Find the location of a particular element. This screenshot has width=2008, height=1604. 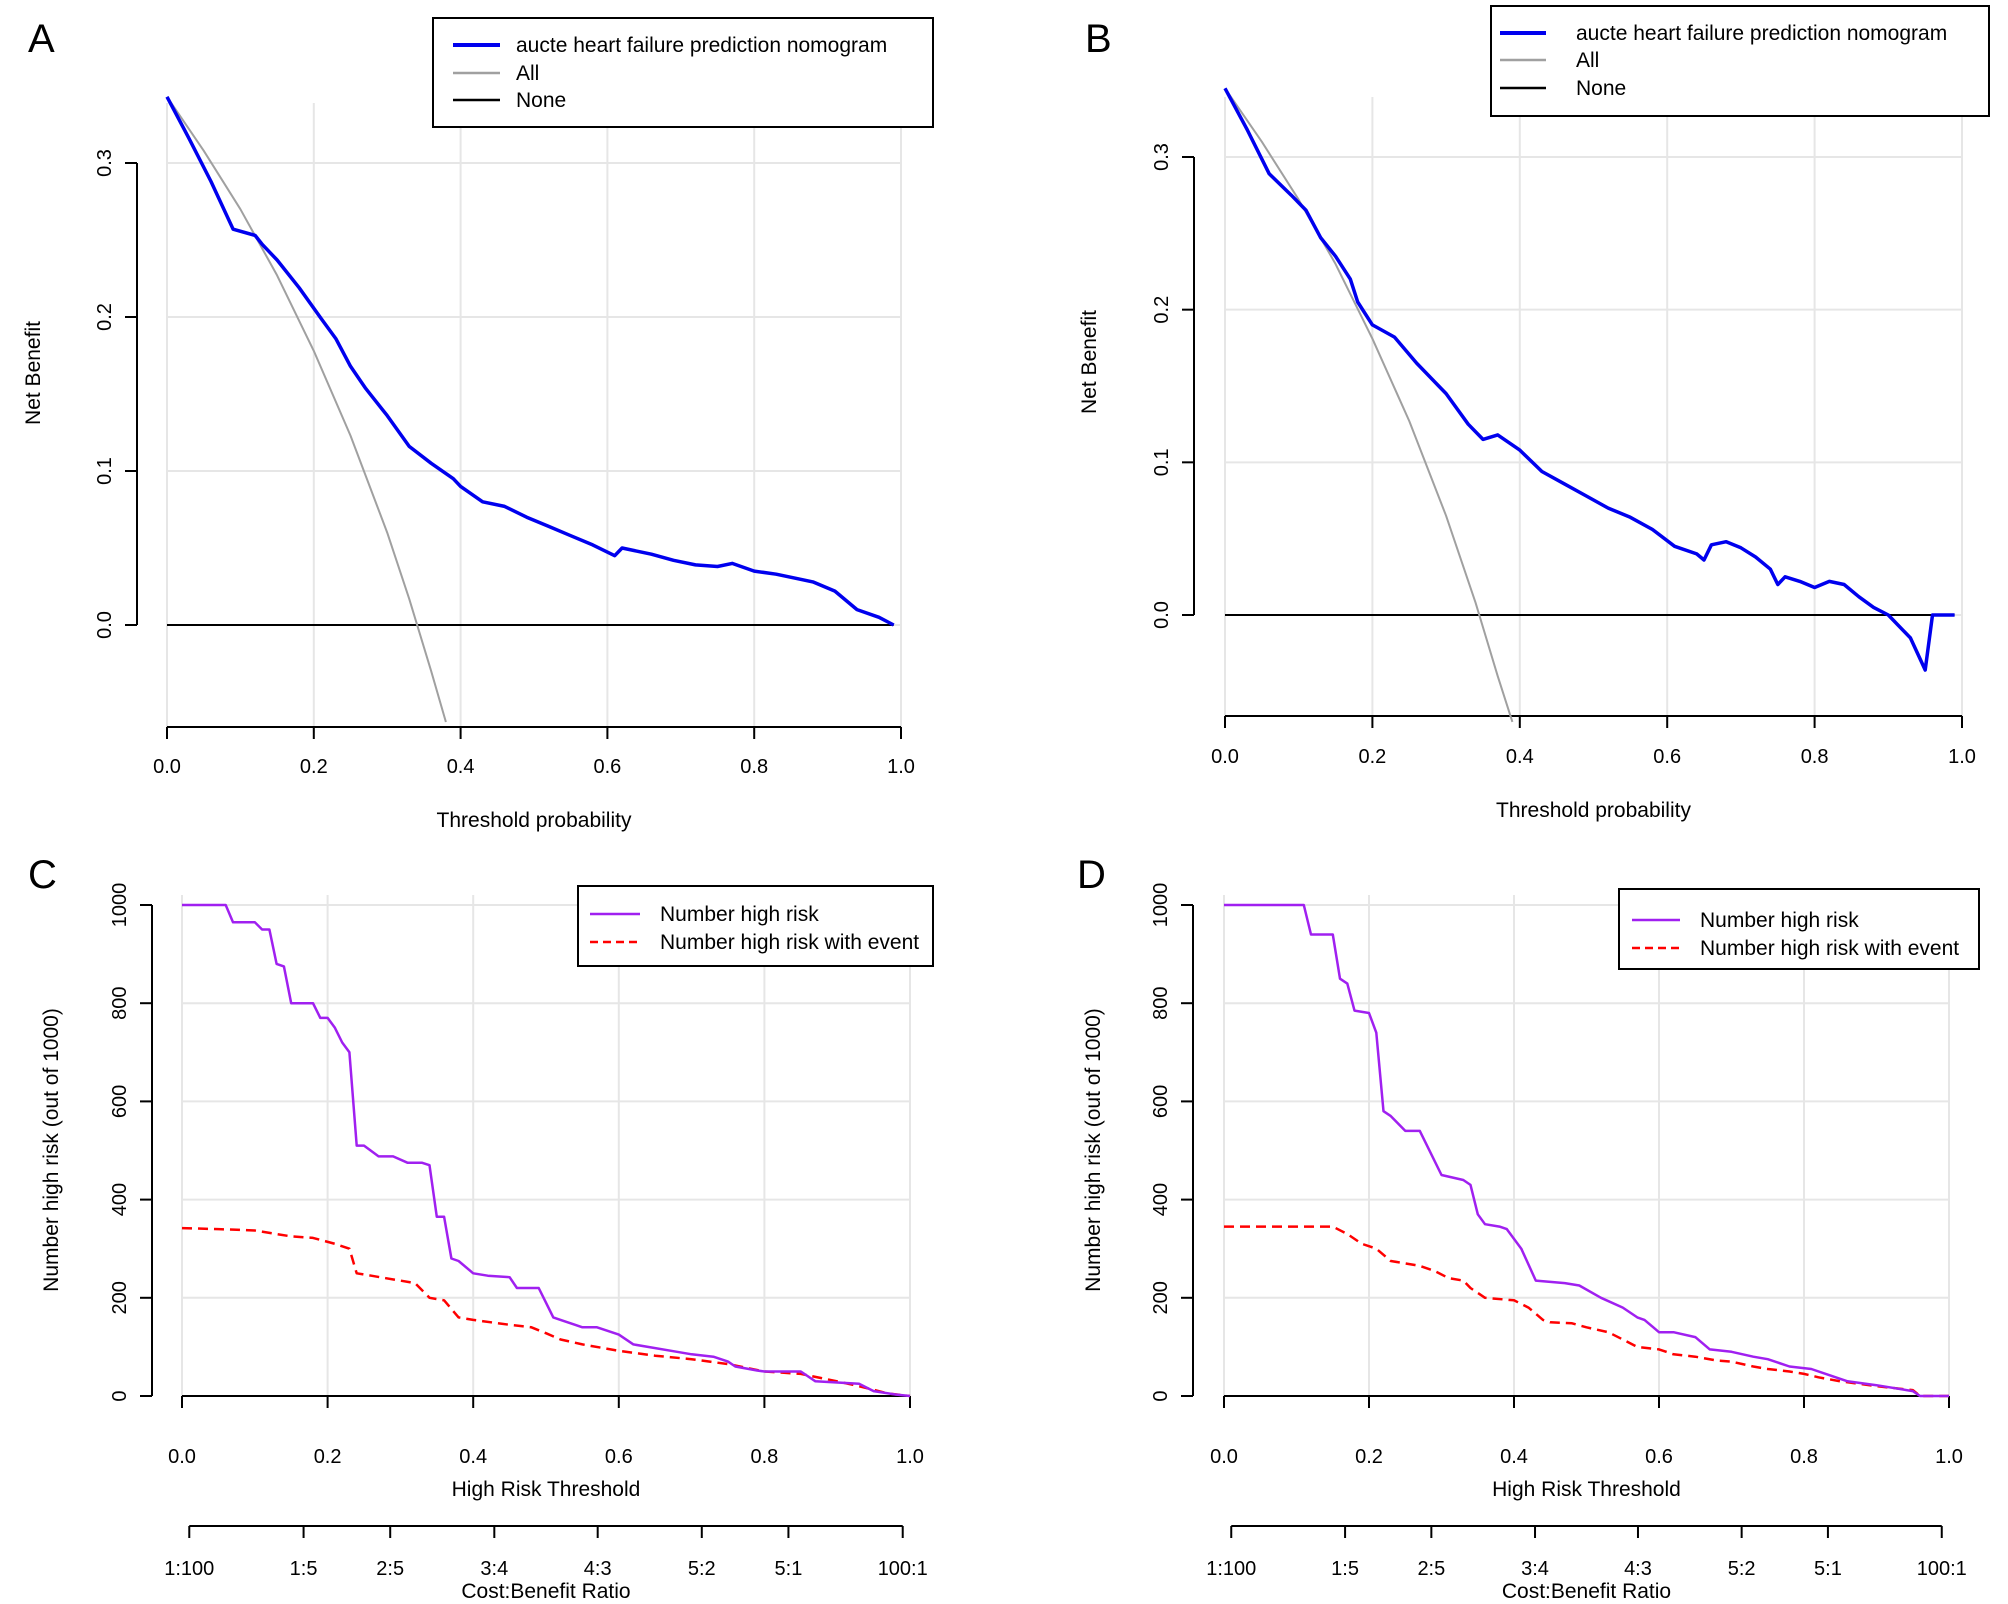

panel-letter: C is located at coordinates (42, 875).